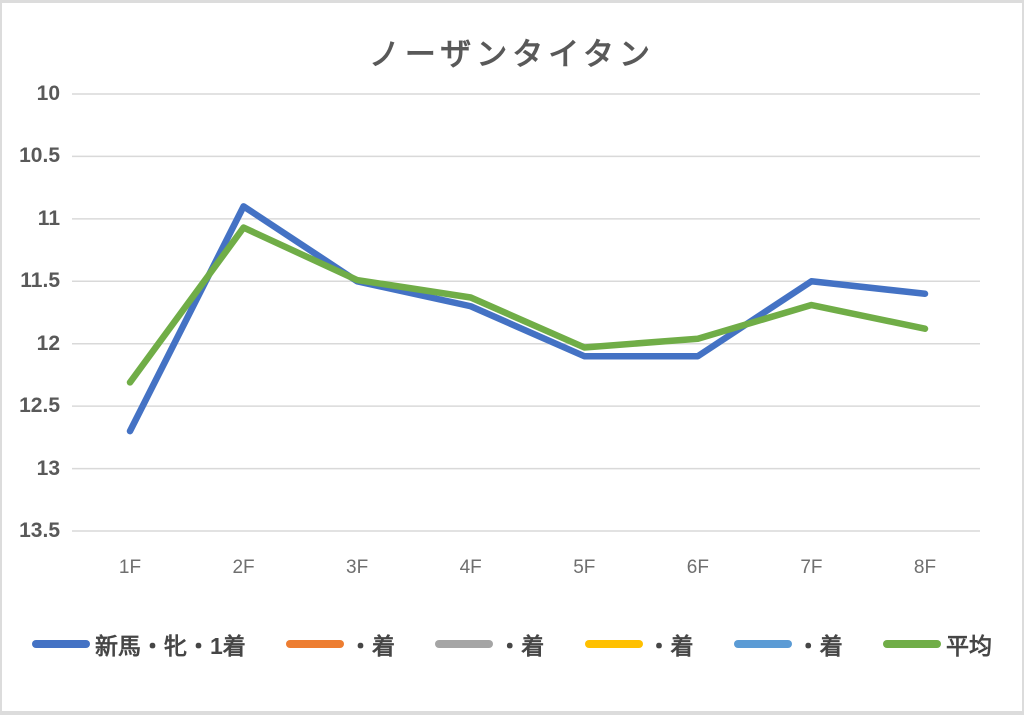 This screenshot has width=1024, height=715. What do you see at coordinates (470, 567) in the screenshot?
I see `x-tick-label: 4F` at bounding box center [470, 567].